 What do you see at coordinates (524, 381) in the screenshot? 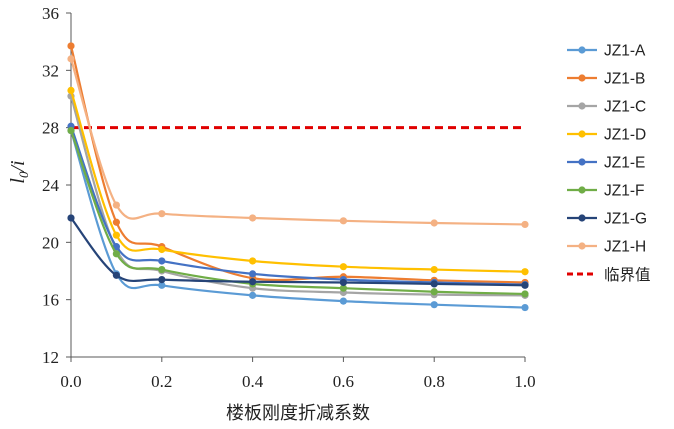
I see `x-tick-label: 1.0` at bounding box center [524, 381].